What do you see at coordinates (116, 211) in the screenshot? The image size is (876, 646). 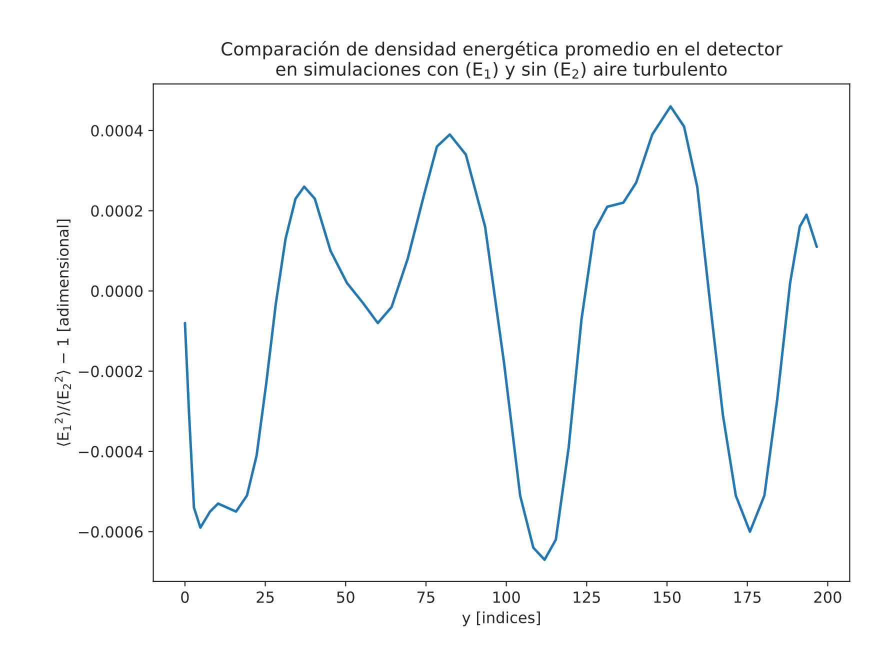 I see `y-tick-label: 0.0002` at bounding box center [116, 211].